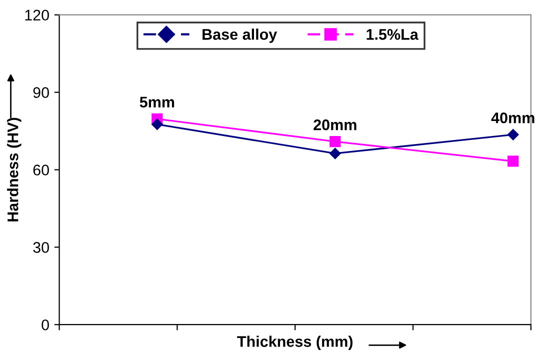 Image resolution: width=539 pixels, height=354 pixels. I want to click on x-axis-title: Thickness (mm), so click(295, 343).